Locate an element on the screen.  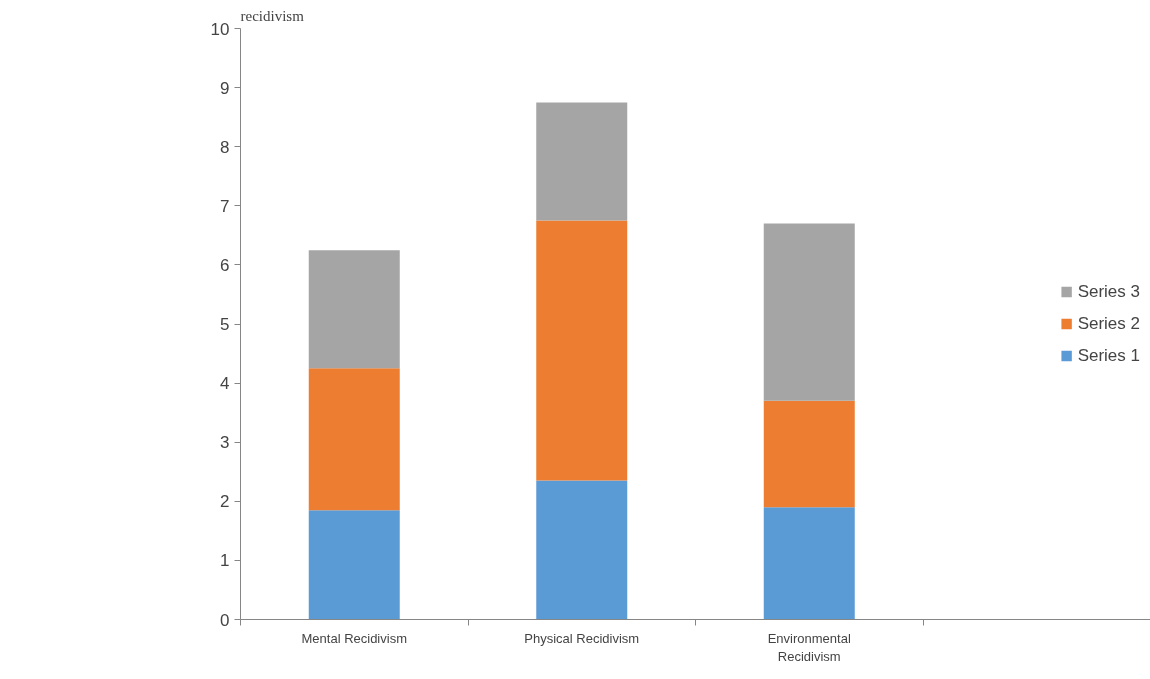
y-tick-label: 6 is located at coordinates (225, 265).